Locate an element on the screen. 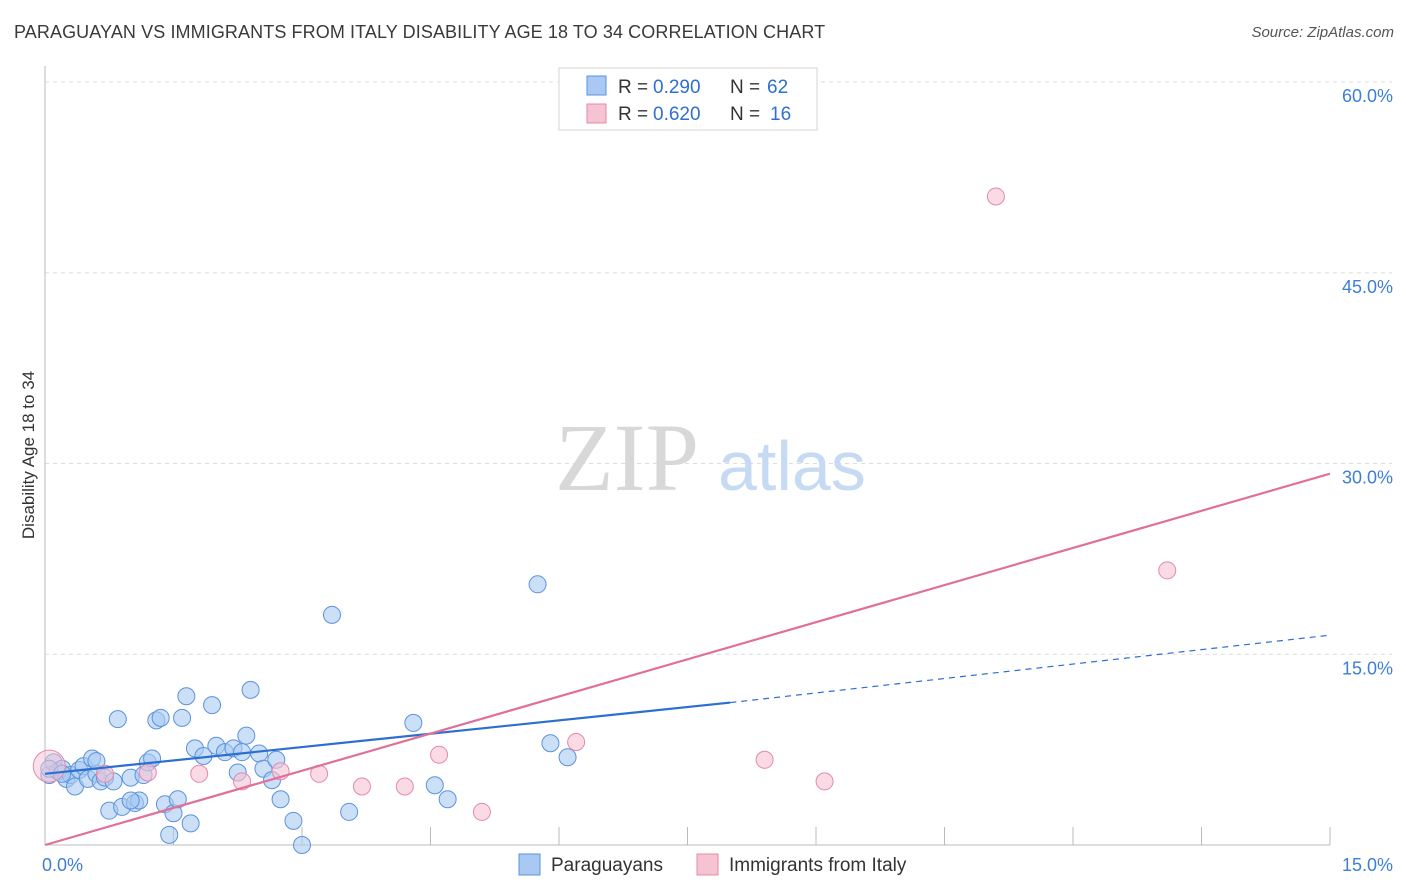 The height and width of the screenshot is (892, 1406). x-tick-labels: 0.0% 15.0% is located at coordinates (717, 865).